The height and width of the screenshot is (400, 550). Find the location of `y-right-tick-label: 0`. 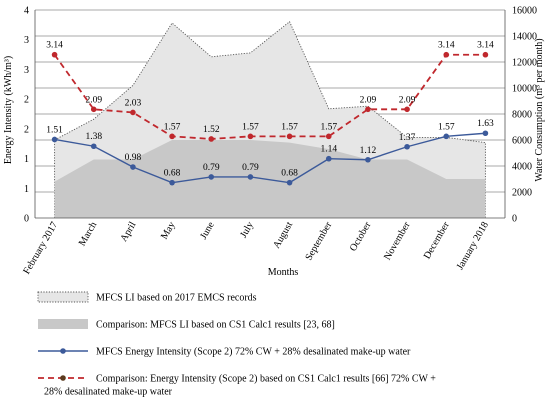

y-right-tick-label: 0 is located at coordinates (514, 219).